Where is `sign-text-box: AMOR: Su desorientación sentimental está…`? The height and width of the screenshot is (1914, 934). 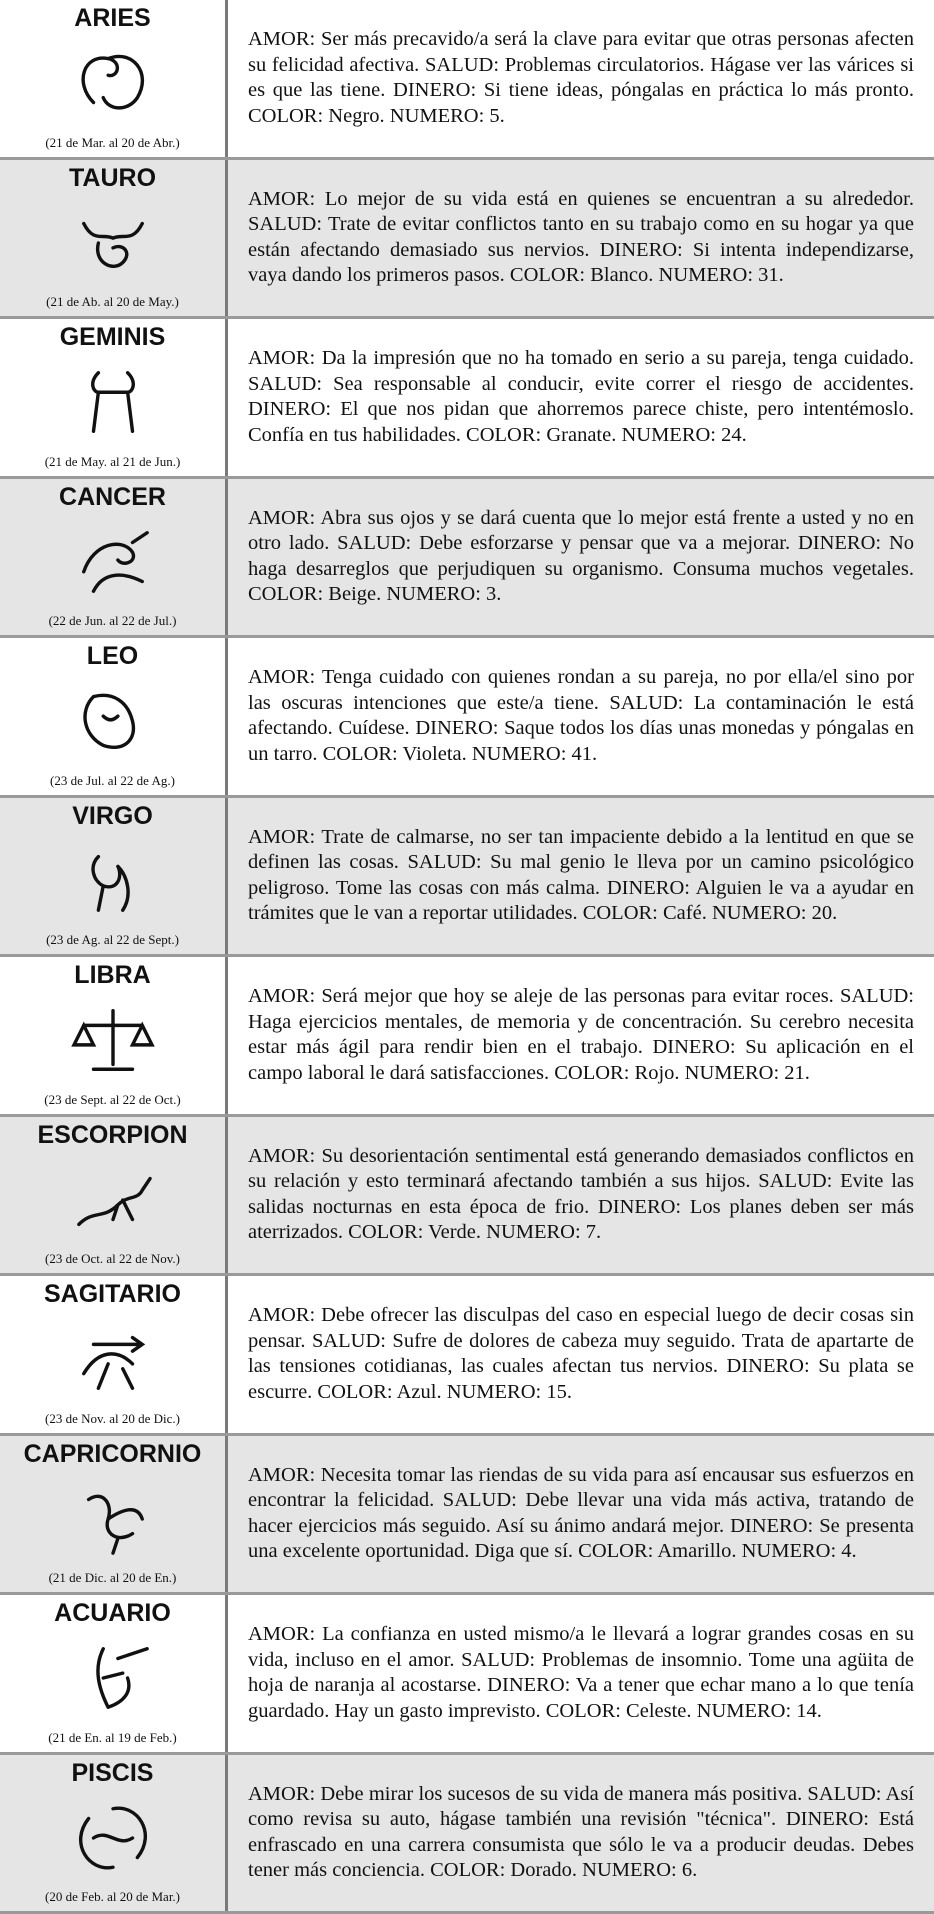 sign-text-box: AMOR: Su desorientación sentimental está… is located at coordinates (581, 1195).